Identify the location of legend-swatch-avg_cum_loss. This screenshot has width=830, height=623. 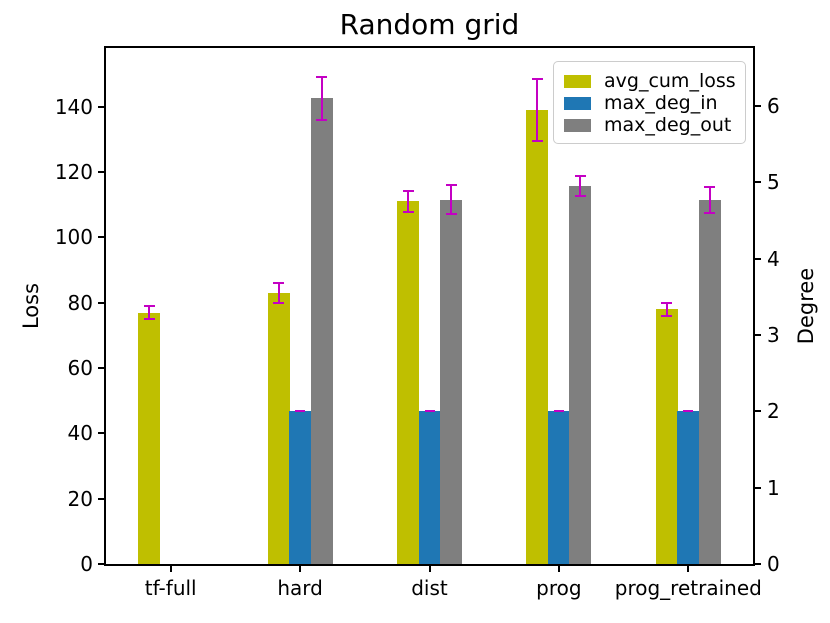
(577, 81).